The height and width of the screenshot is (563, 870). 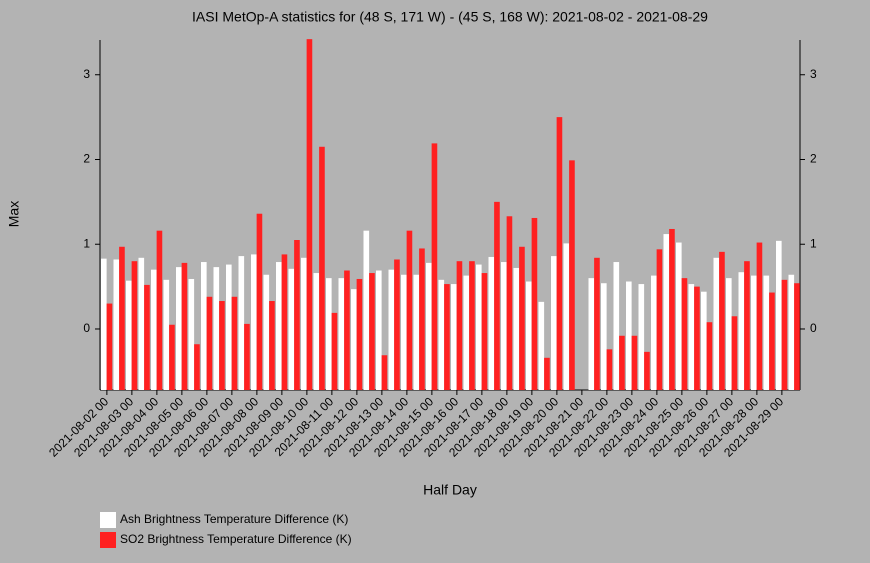 I want to click on y-tick-label-right: 3, so click(x=813, y=74).